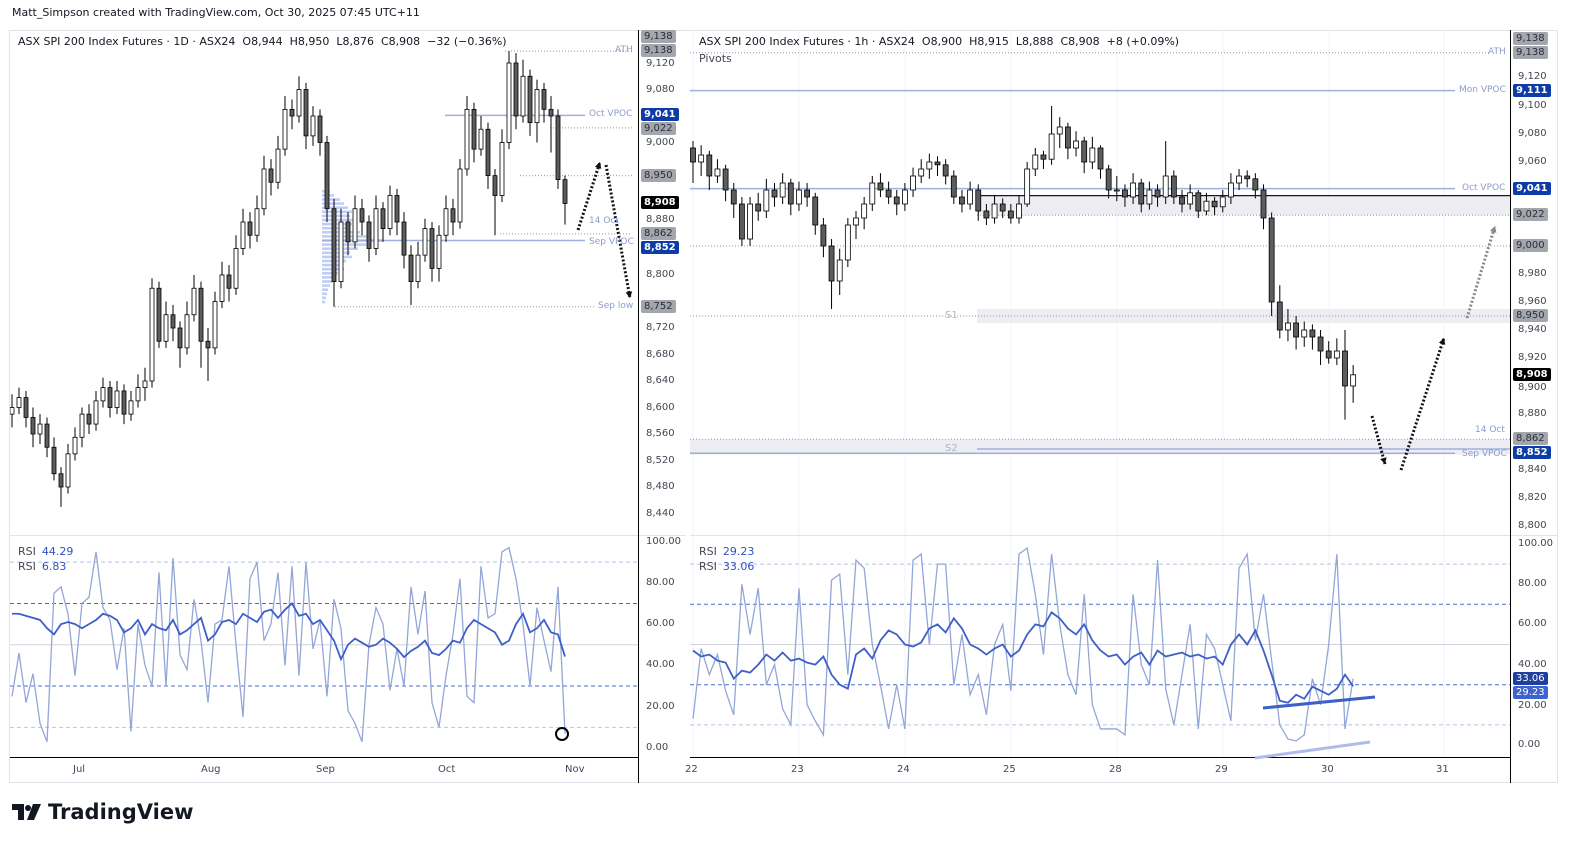 The width and height of the screenshot is (1575, 847). I want to click on rsi-badge: 33.06, so click(1530, 678).